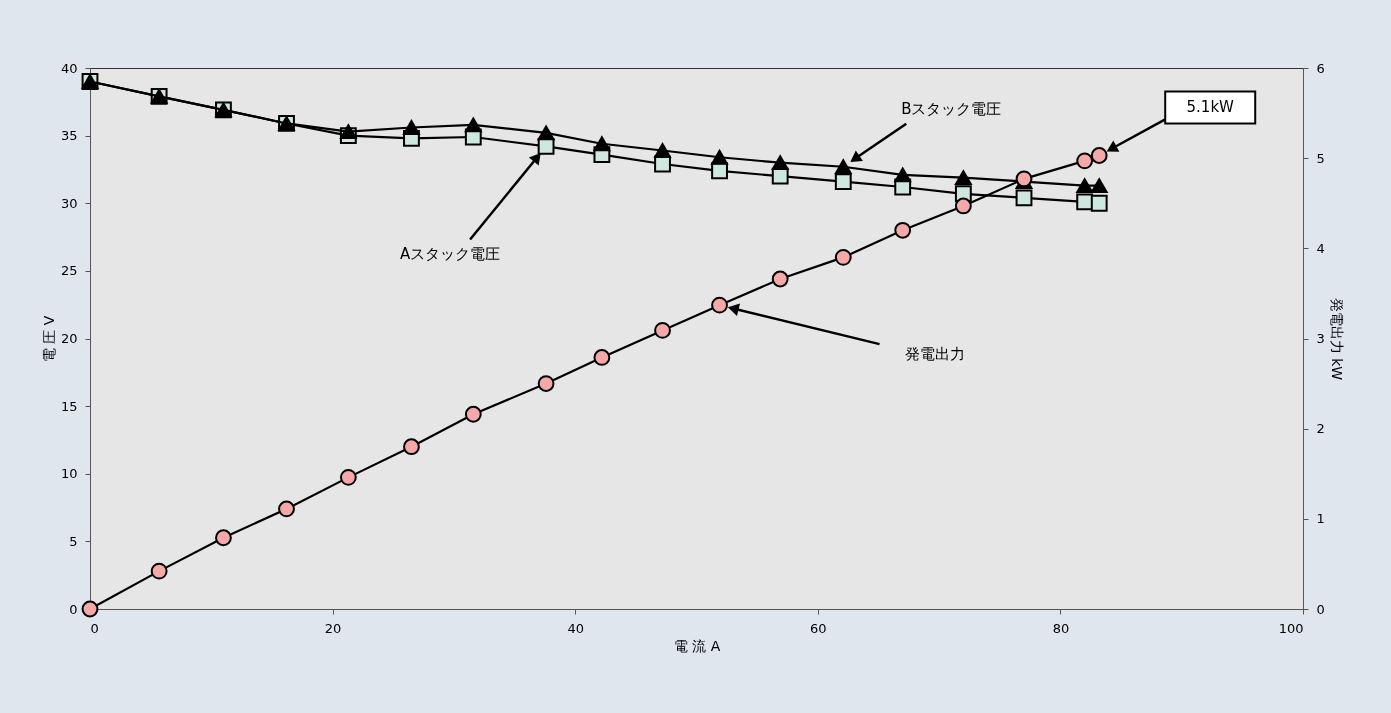 The height and width of the screenshot is (713, 1391). Describe the element at coordinates (48, 339) in the screenshot. I see `y-axis-title: 電 圧 V` at that location.